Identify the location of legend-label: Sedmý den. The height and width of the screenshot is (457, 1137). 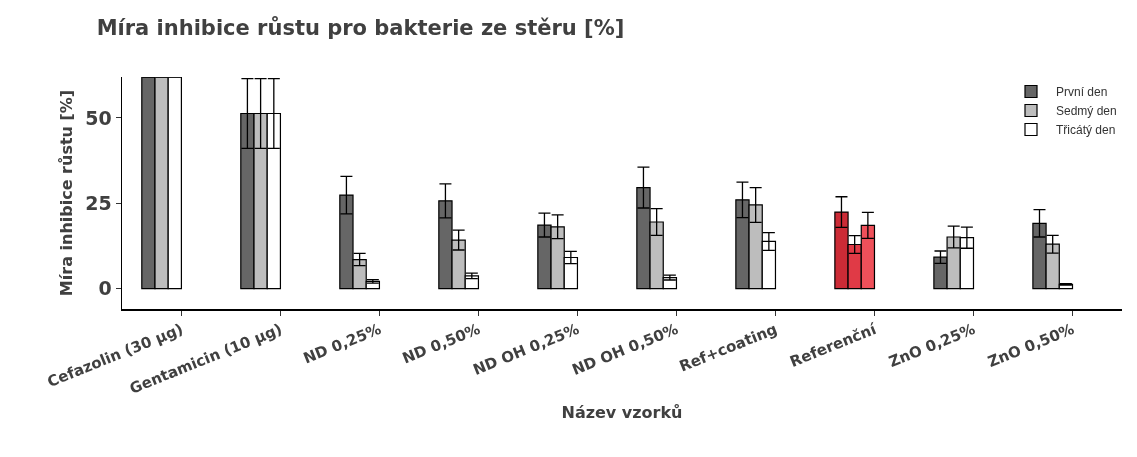
(1086, 111).